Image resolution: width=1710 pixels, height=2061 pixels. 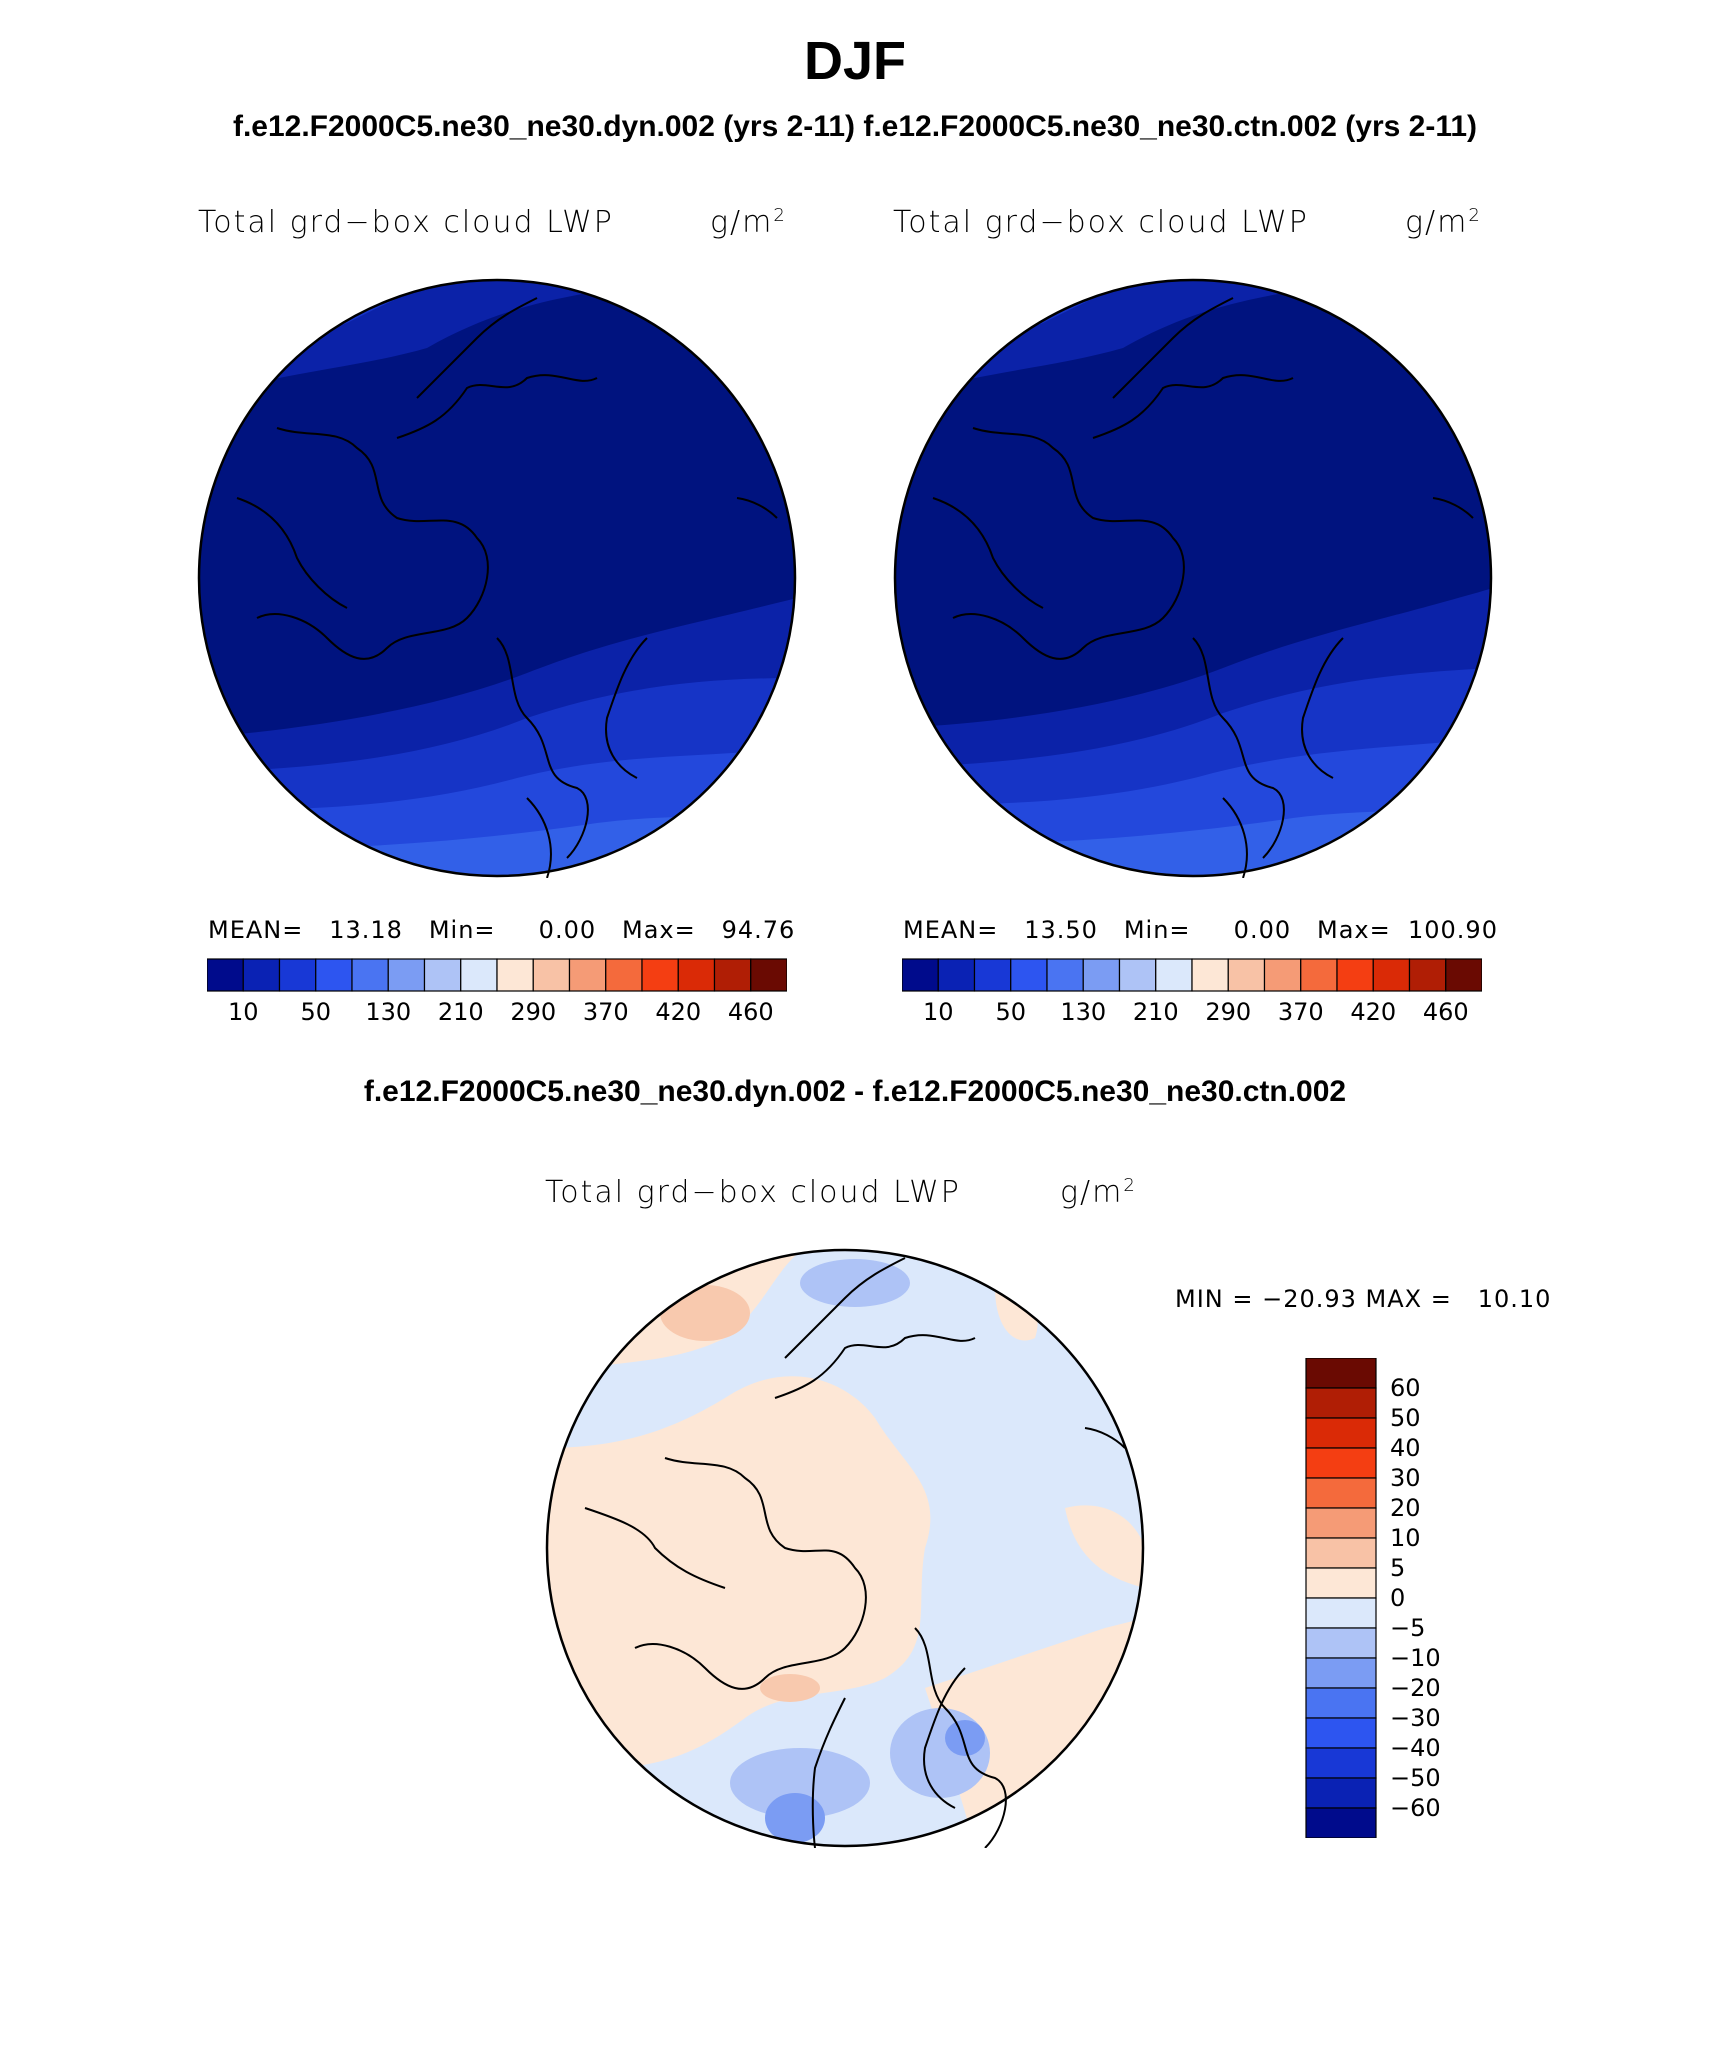 What do you see at coordinates (748, 222) in the screenshot?
I see `panel1-units: g/m2` at bounding box center [748, 222].